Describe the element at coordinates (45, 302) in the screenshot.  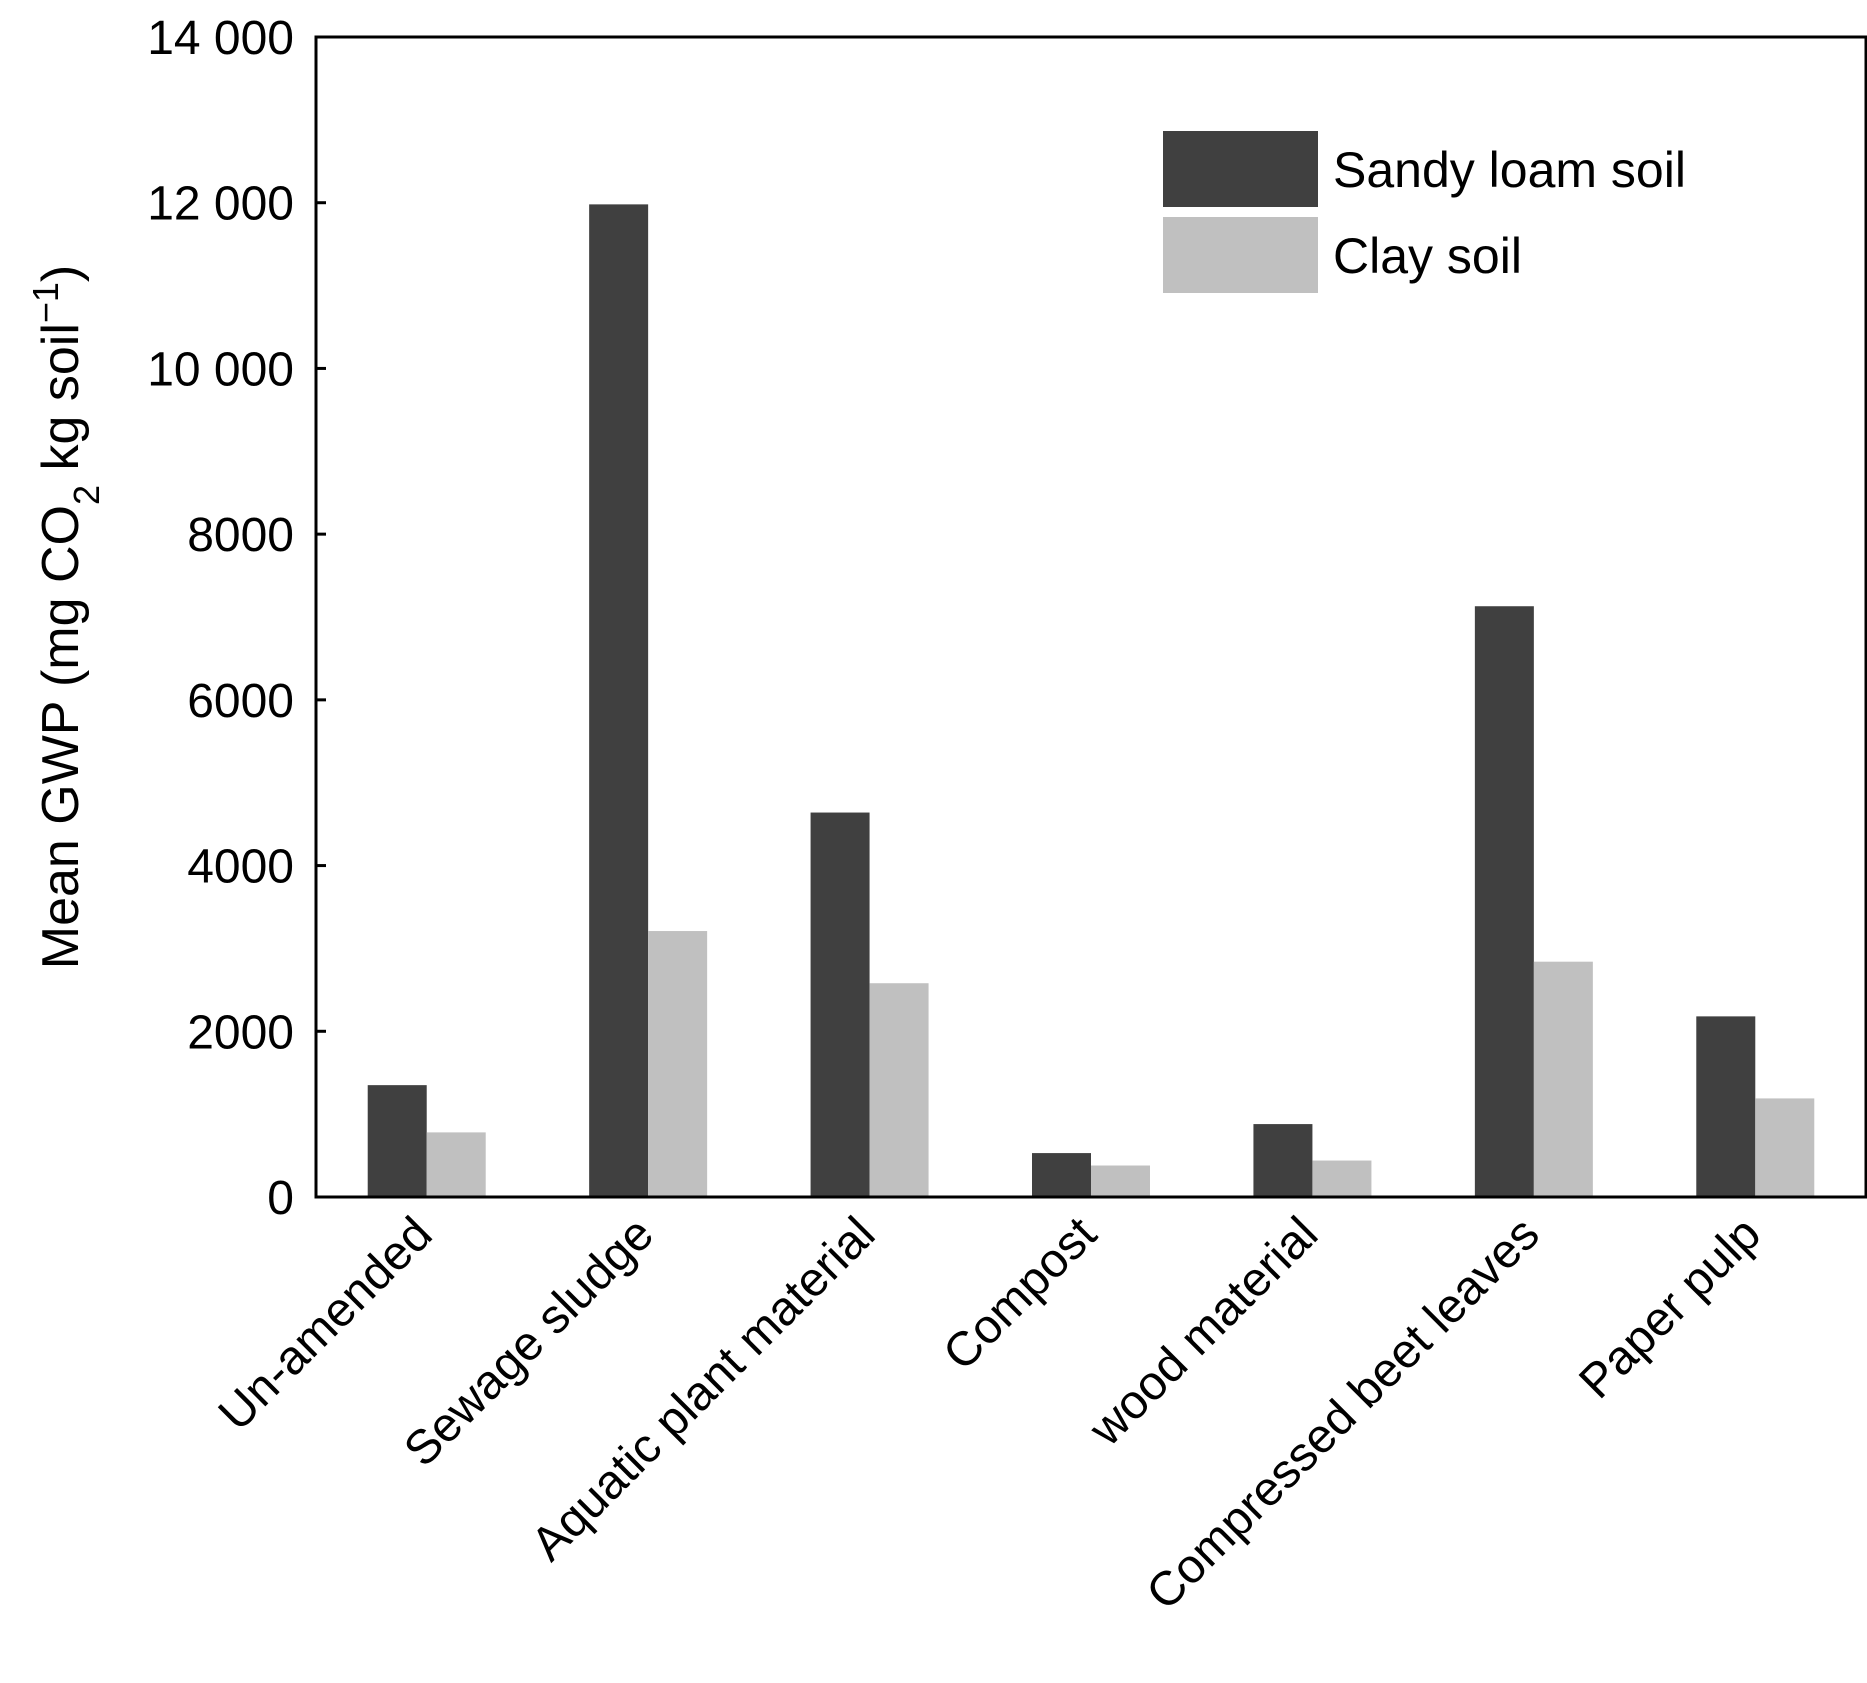
I see `y-axis-title-superscript: −1` at that location.